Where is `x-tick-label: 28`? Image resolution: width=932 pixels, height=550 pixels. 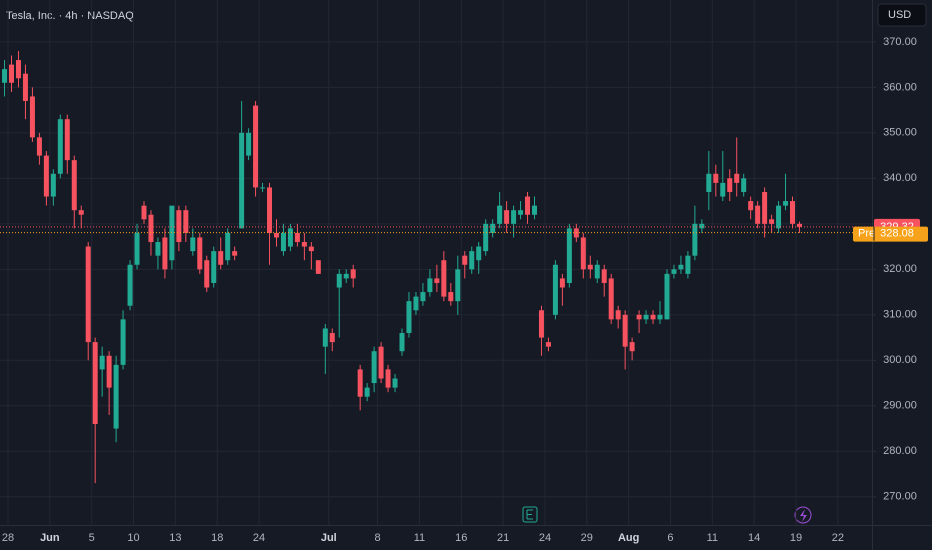
x-tick-label: 28 is located at coordinates (8, 538).